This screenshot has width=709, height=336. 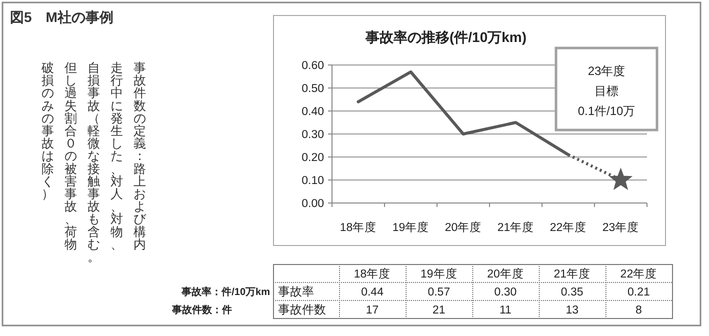 What do you see at coordinates (140, 156) in the screenshot?
I see `text: 事故件数の定義：路上および構内` at bounding box center [140, 156].